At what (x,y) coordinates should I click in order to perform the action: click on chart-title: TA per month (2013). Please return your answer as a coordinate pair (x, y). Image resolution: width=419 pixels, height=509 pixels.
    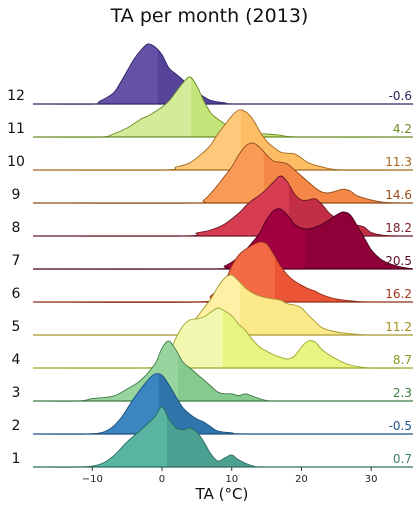
    Looking at the image, I should click on (209, 16).